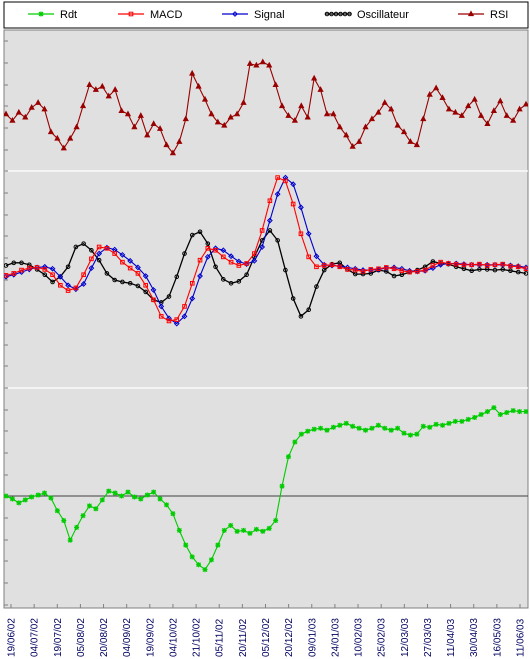 Image resolution: width=530 pixels, height=659 pixels. I want to click on series-line-rsi, so click(266, 108).